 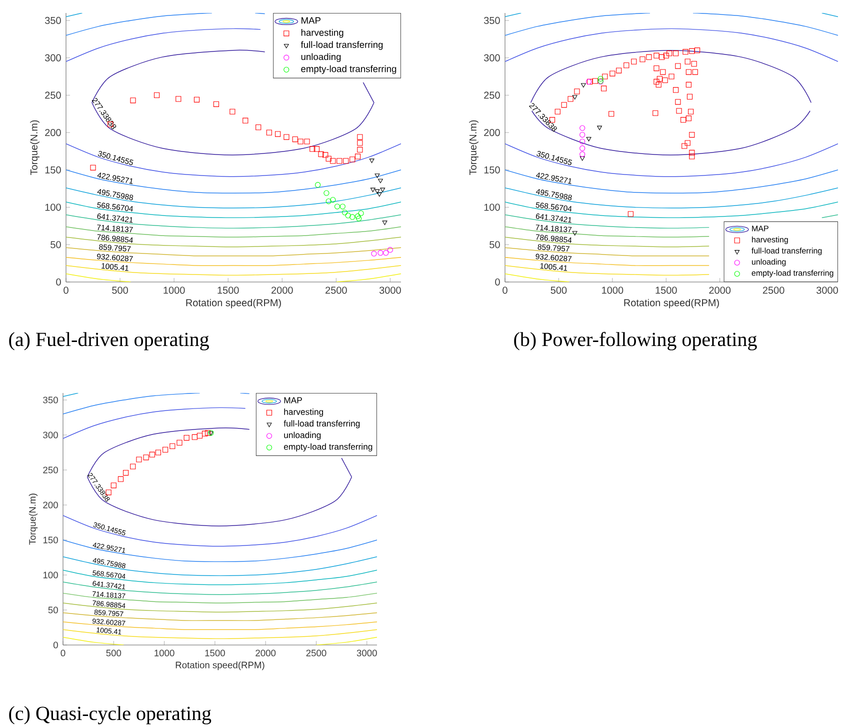 I want to click on text: (c) Quasi-cycle operating, so click(x=110, y=715).